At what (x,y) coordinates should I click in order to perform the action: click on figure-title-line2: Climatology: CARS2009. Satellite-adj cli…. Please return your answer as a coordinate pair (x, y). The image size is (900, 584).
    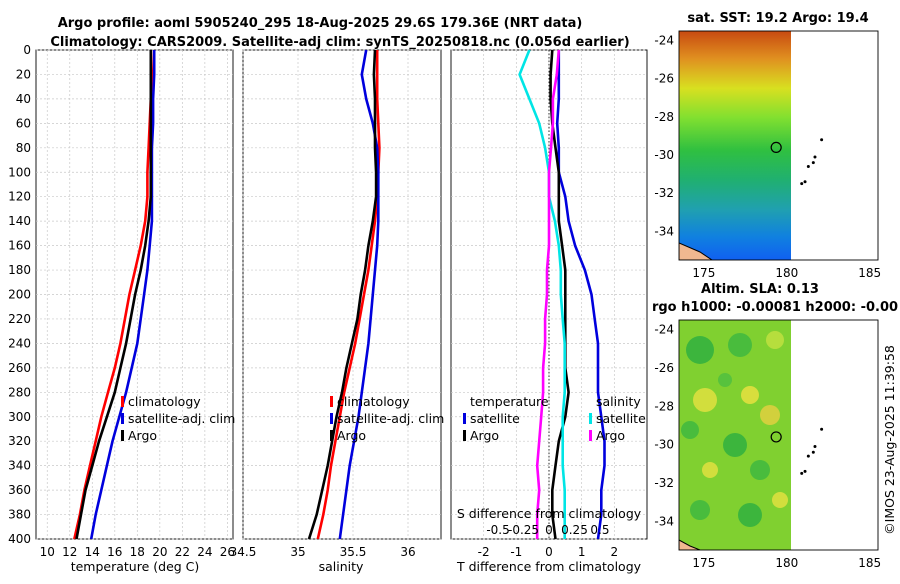
    Looking at the image, I should click on (339, 42).